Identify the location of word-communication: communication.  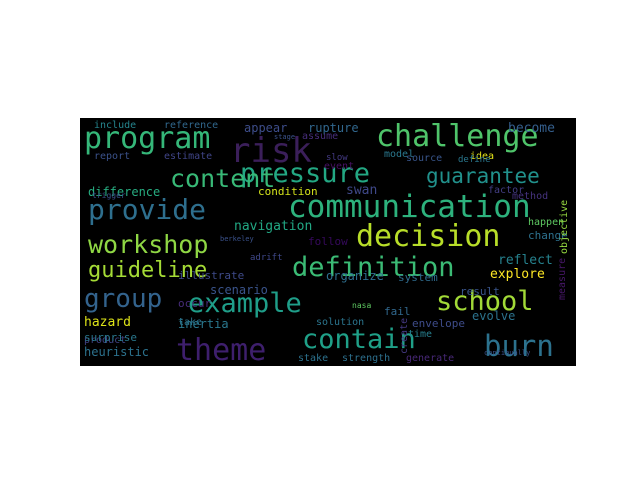
(409, 207).